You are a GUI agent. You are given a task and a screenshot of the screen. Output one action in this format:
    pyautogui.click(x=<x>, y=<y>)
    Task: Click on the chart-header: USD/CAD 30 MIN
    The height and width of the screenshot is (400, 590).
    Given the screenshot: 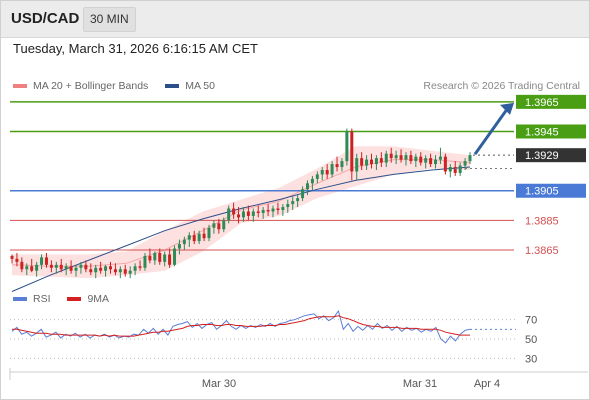 What is the action you would take?
    pyautogui.click(x=295, y=19)
    